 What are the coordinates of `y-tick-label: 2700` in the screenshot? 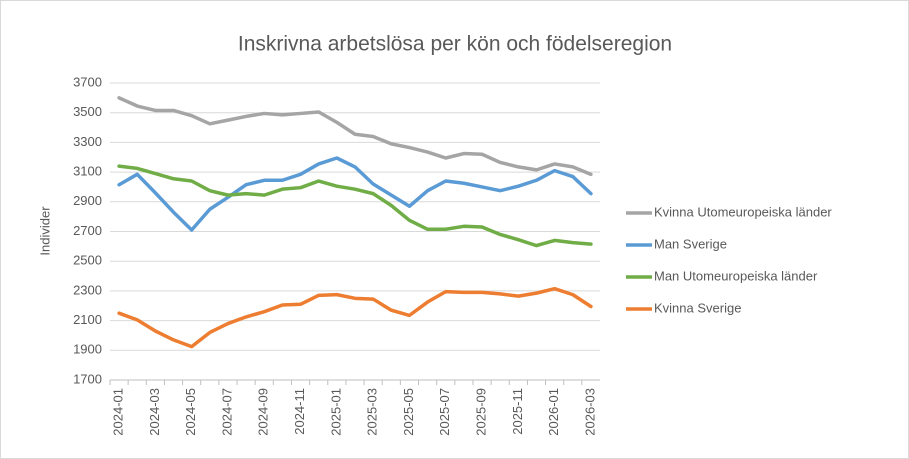 It's located at (87, 230).